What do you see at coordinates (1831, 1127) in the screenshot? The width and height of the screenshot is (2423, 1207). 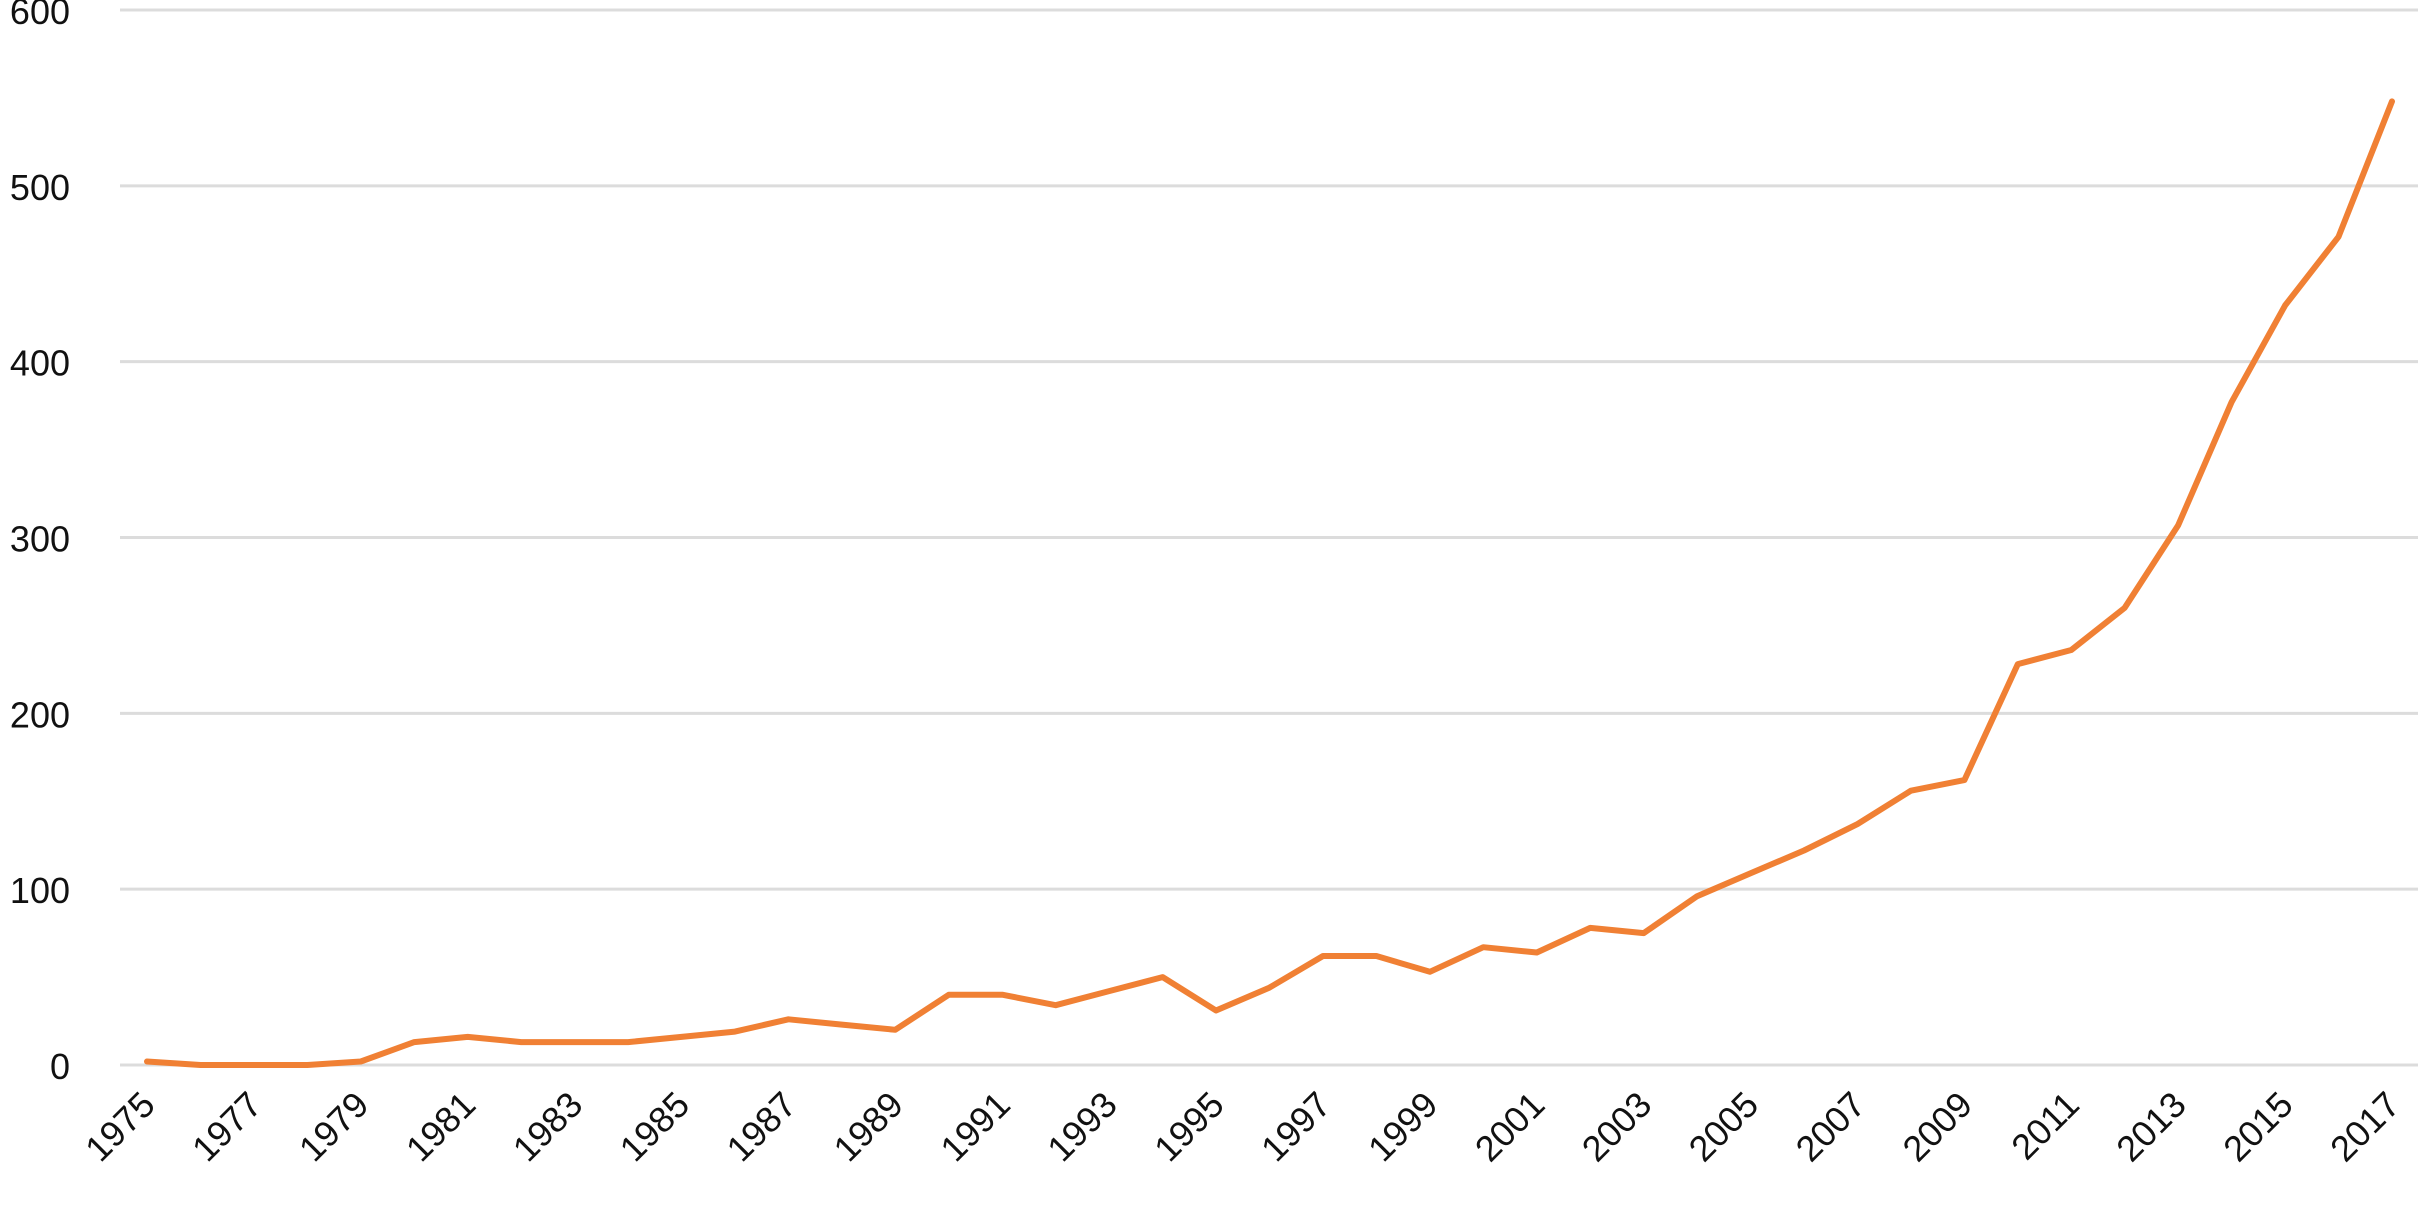 I see `x-tick-label: 2007` at bounding box center [1831, 1127].